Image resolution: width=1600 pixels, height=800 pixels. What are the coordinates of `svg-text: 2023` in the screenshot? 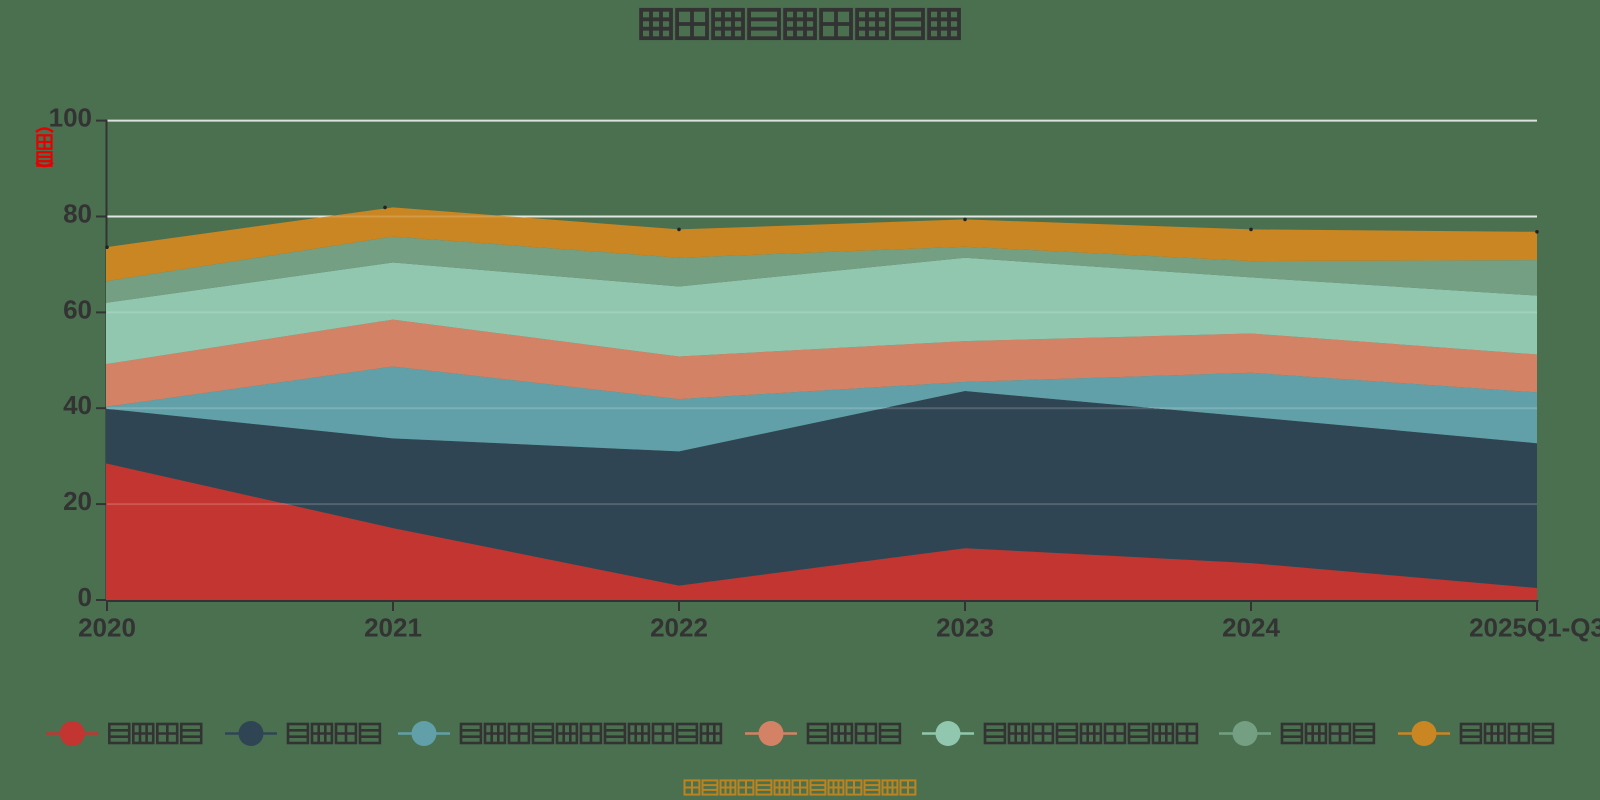 It's located at (965, 628).